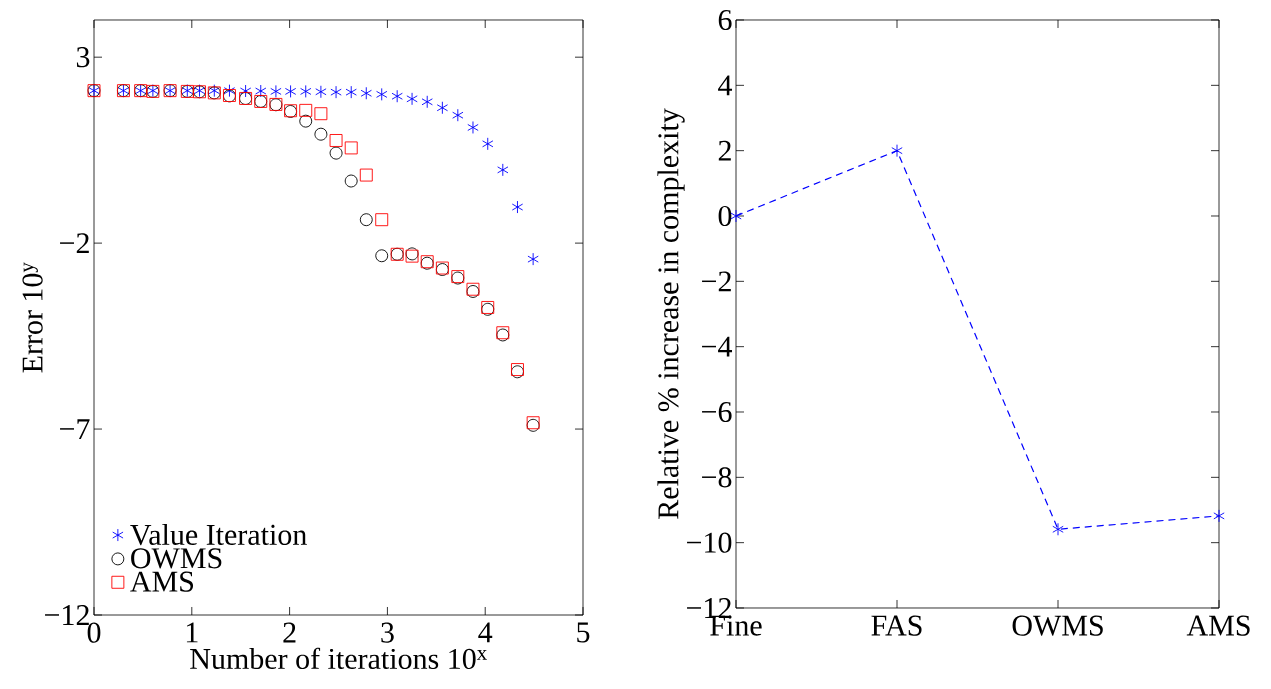 This screenshot has height=689, width=1271. What do you see at coordinates (67, 615) in the screenshot?
I see `y-tick-label: −12` at bounding box center [67, 615].